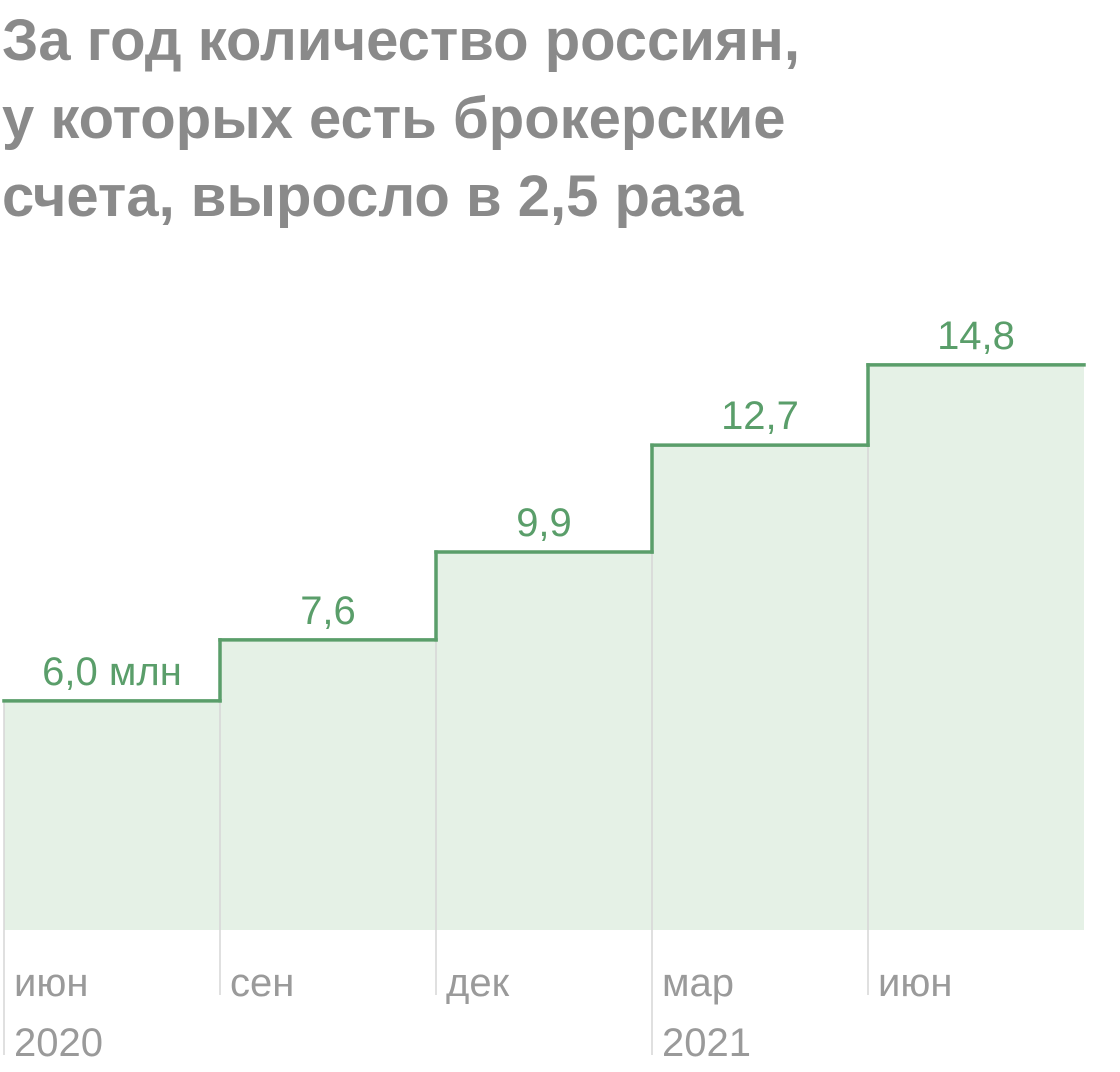 This screenshot has height=1072, width=1120. Describe the element at coordinates (544, 523) in the screenshot. I see `value-label: 9,9` at that location.